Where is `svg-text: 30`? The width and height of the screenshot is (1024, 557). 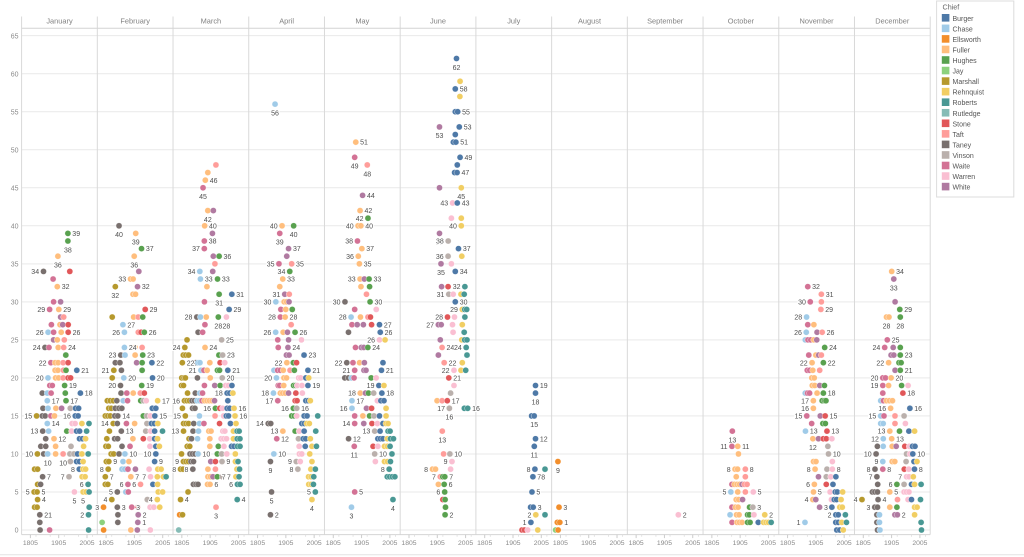 svg-text: 30 is located at coordinates (15, 302).